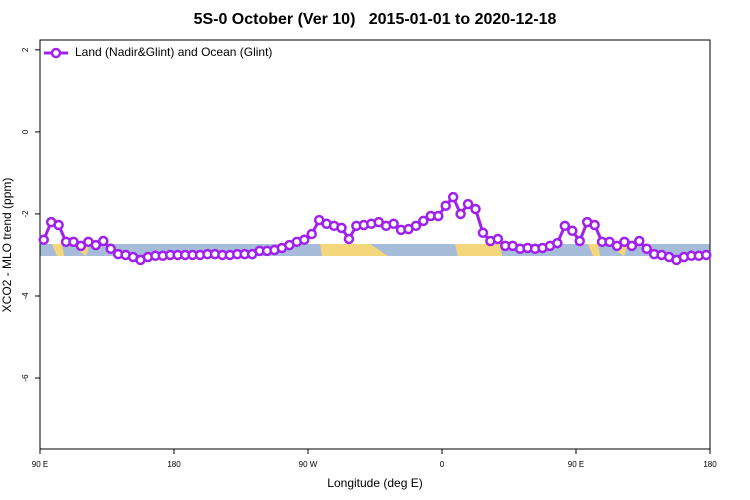 The image size is (750, 500). Describe the element at coordinates (25, 378) in the screenshot. I see `y-tick-label: -6` at that location.